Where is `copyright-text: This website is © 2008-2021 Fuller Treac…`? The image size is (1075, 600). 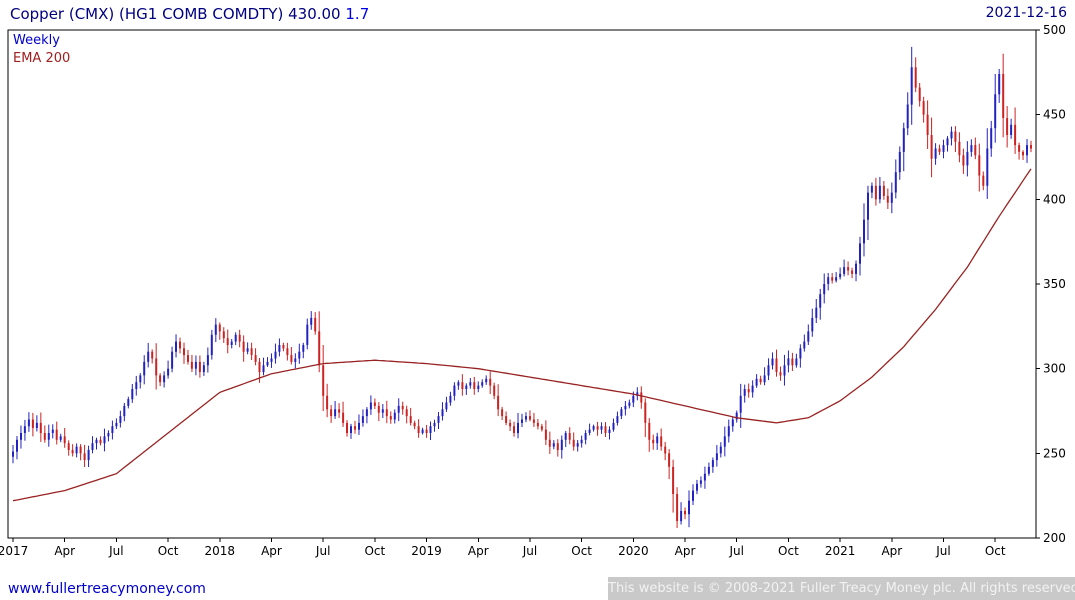
copyright-text: This website is © 2008-2021 Fuller Treac… is located at coordinates (841, 588).